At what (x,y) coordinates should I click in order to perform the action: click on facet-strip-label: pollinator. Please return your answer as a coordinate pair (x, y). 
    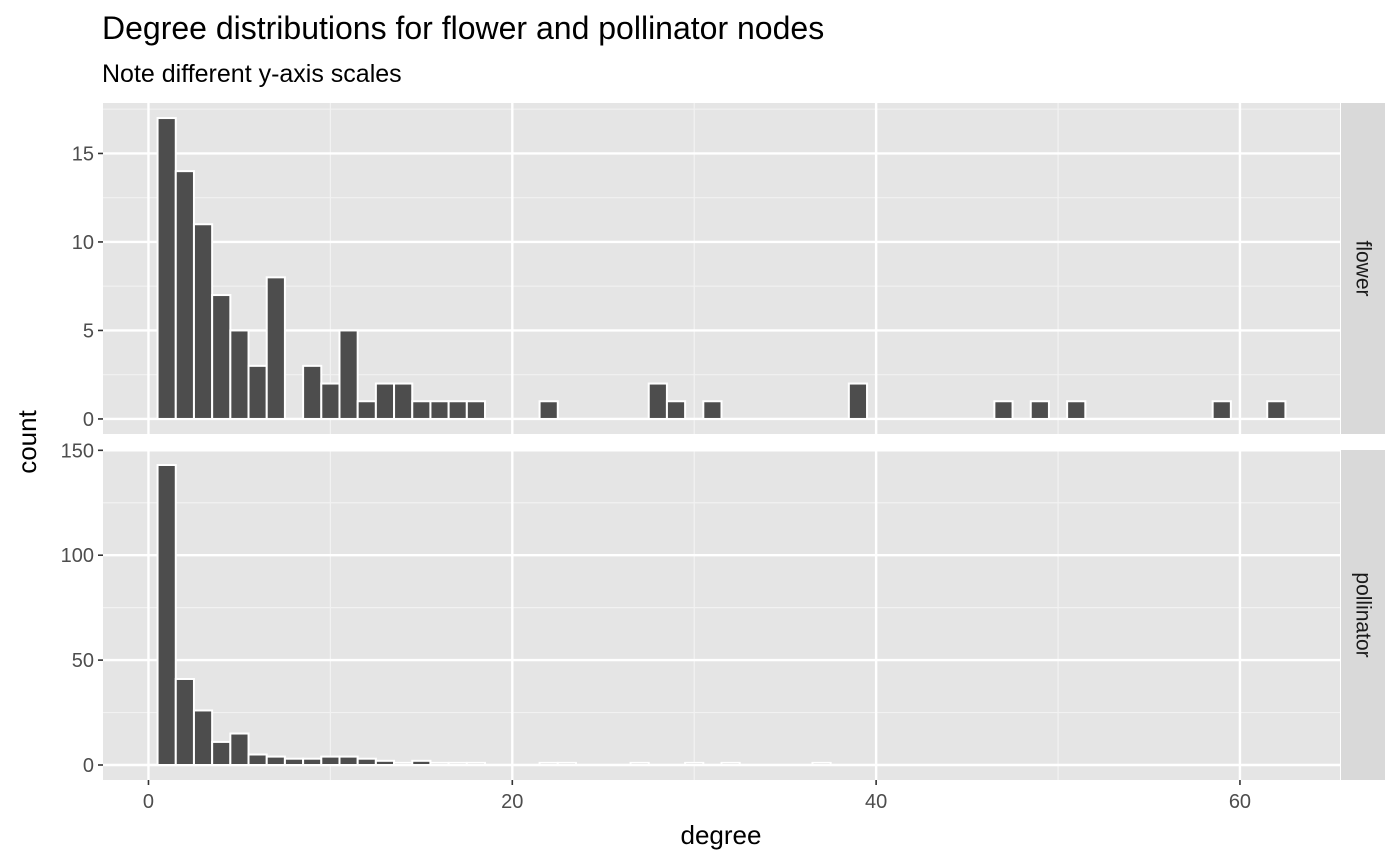
    Looking at the image, I should click on (1363, 614).